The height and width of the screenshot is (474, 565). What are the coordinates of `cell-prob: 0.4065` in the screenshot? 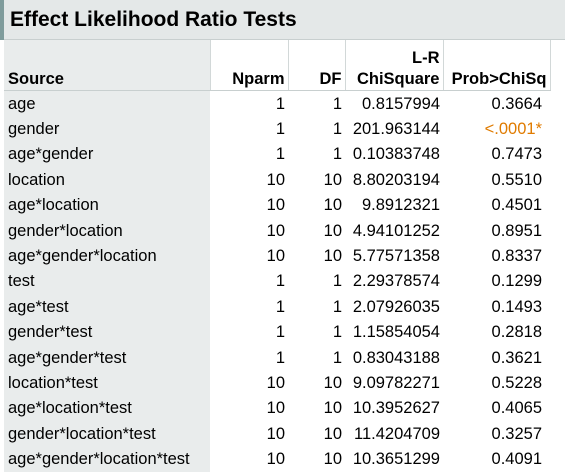 It's located at (516, 408).